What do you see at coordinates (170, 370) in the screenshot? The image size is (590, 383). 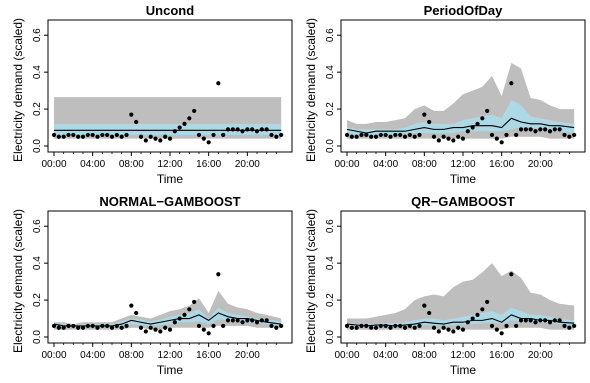 I see `x-axis-label: Time` at bounding box center [170, 370].